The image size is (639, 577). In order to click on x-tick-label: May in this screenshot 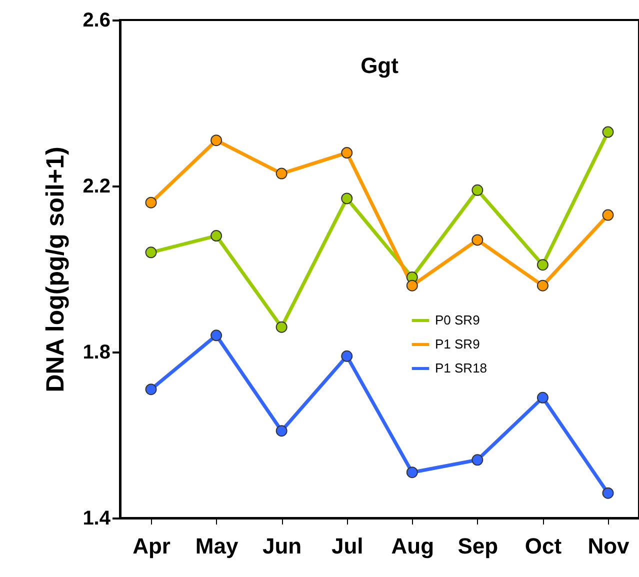, I will do `click(217, 546)`.